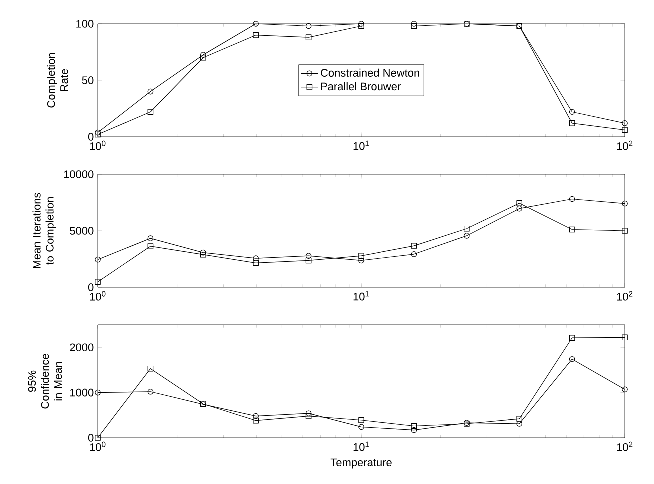 Image resolution: width=654 pixels, height=484 pixels. Describe the element at coordinates (88, 80) in the screenshot. I see `y-tick-label: 50` at that location.